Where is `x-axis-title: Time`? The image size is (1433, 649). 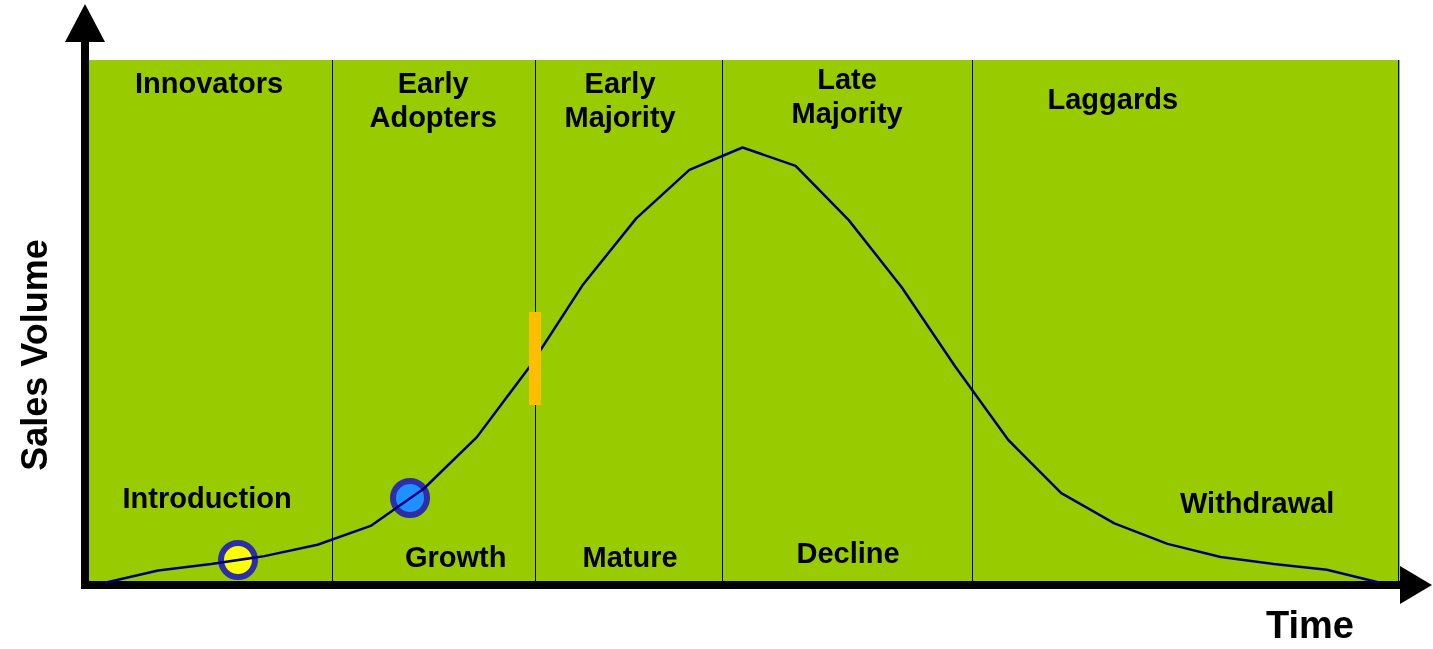
x-axis-title: Time is located at coordinates (1310, 625).